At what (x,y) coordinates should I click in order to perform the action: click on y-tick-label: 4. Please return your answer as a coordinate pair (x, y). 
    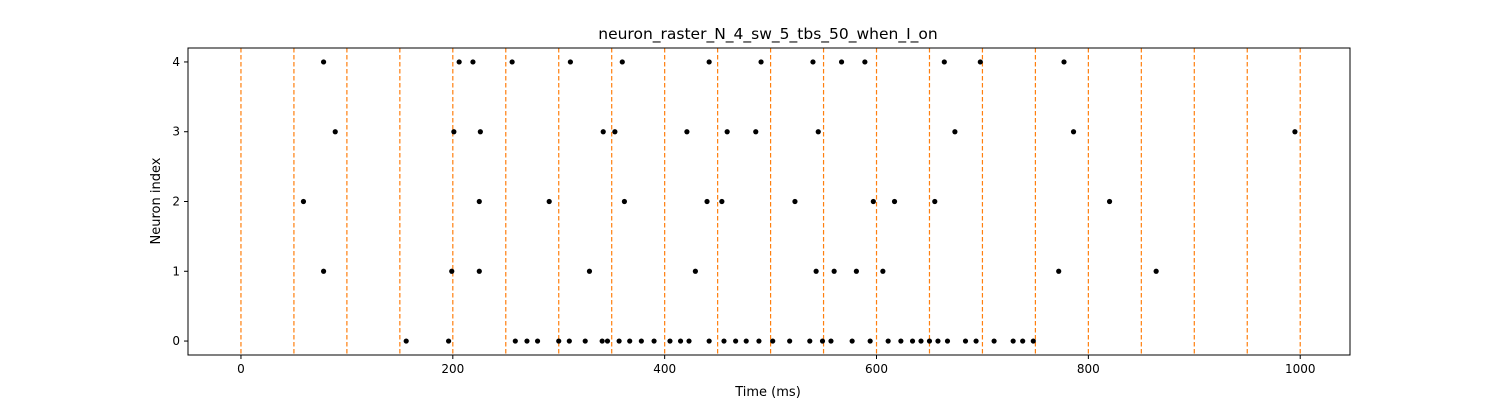
    Looking at the image, I should click on (176, 62).